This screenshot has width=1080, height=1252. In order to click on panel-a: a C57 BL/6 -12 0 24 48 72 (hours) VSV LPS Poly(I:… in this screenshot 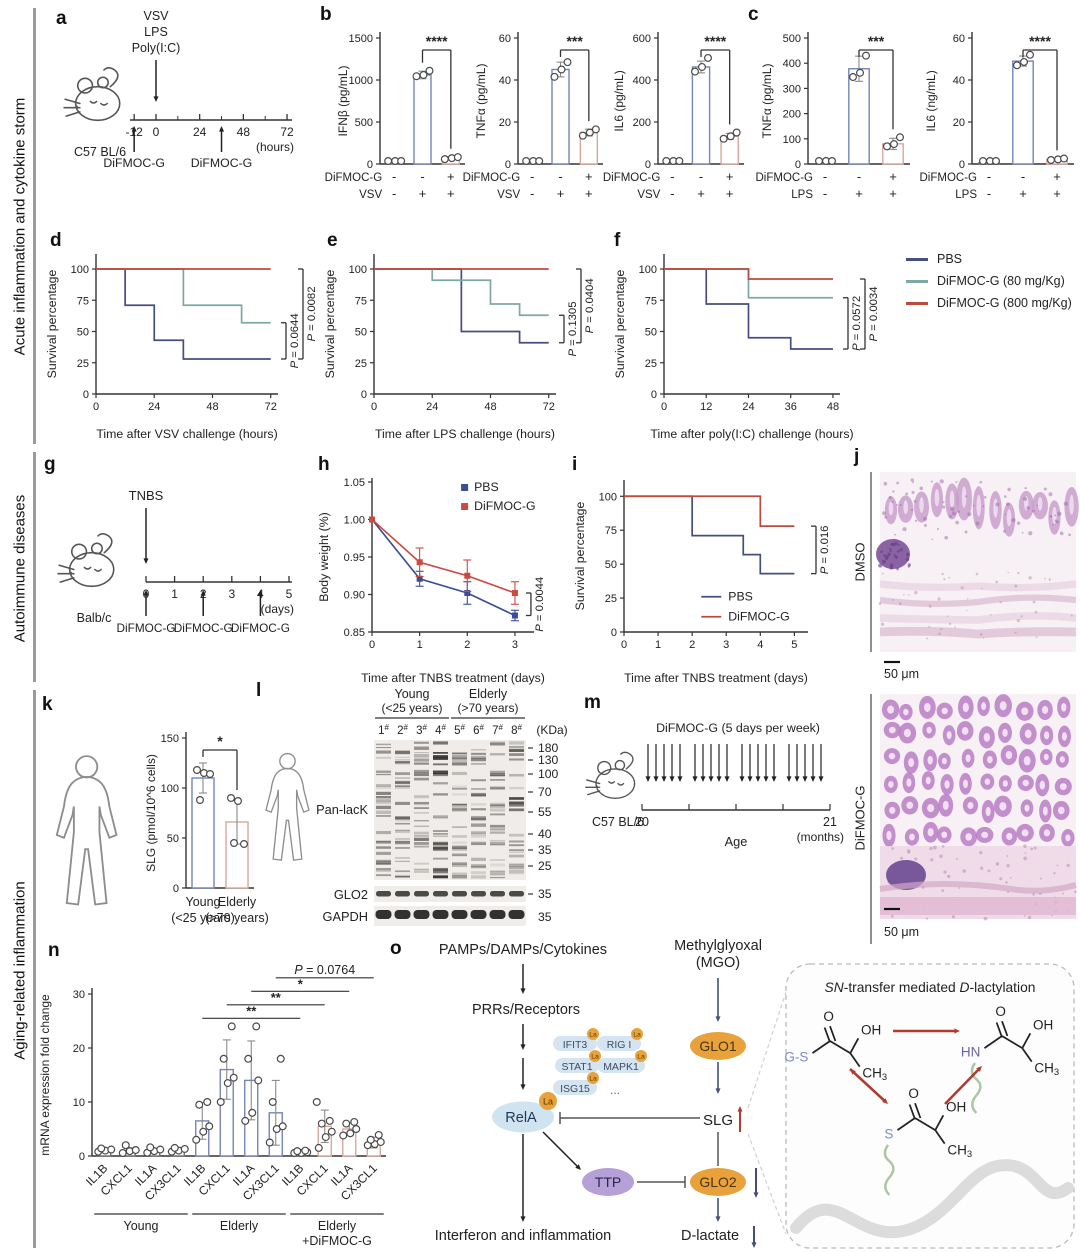, I will do `click(179, 113)`.